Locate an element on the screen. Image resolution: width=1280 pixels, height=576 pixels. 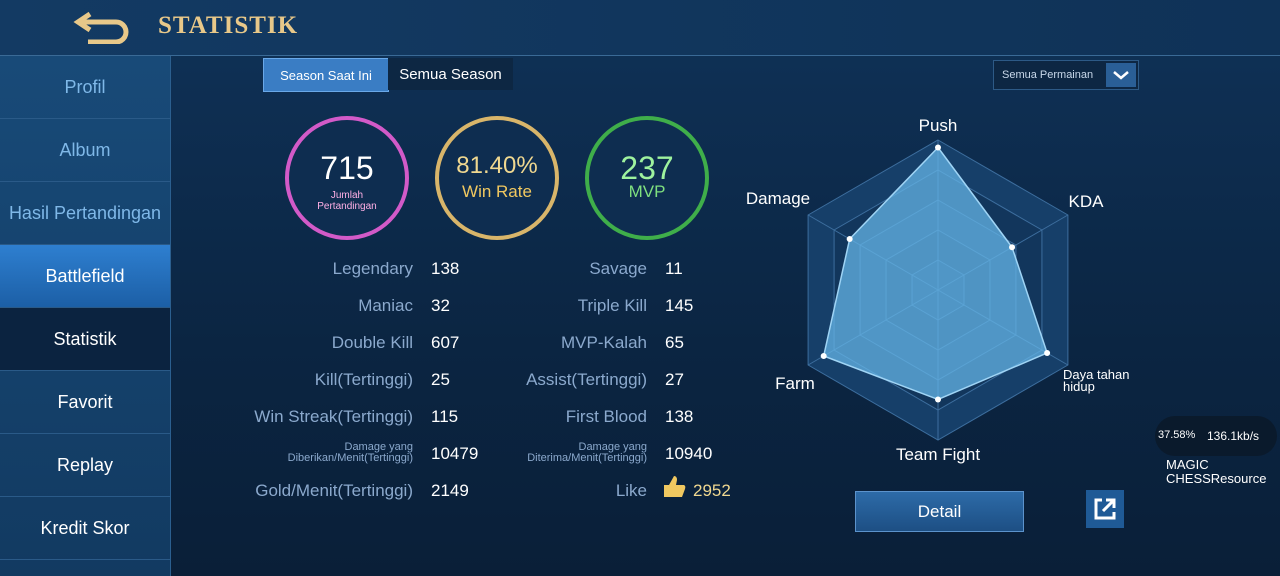
sidebar-item: Kredit Skor is located at coordinates (85, 528).